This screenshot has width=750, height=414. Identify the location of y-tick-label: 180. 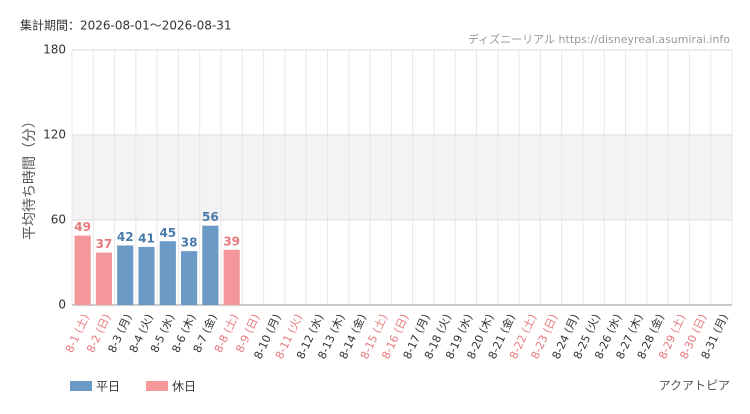
(54, 50).